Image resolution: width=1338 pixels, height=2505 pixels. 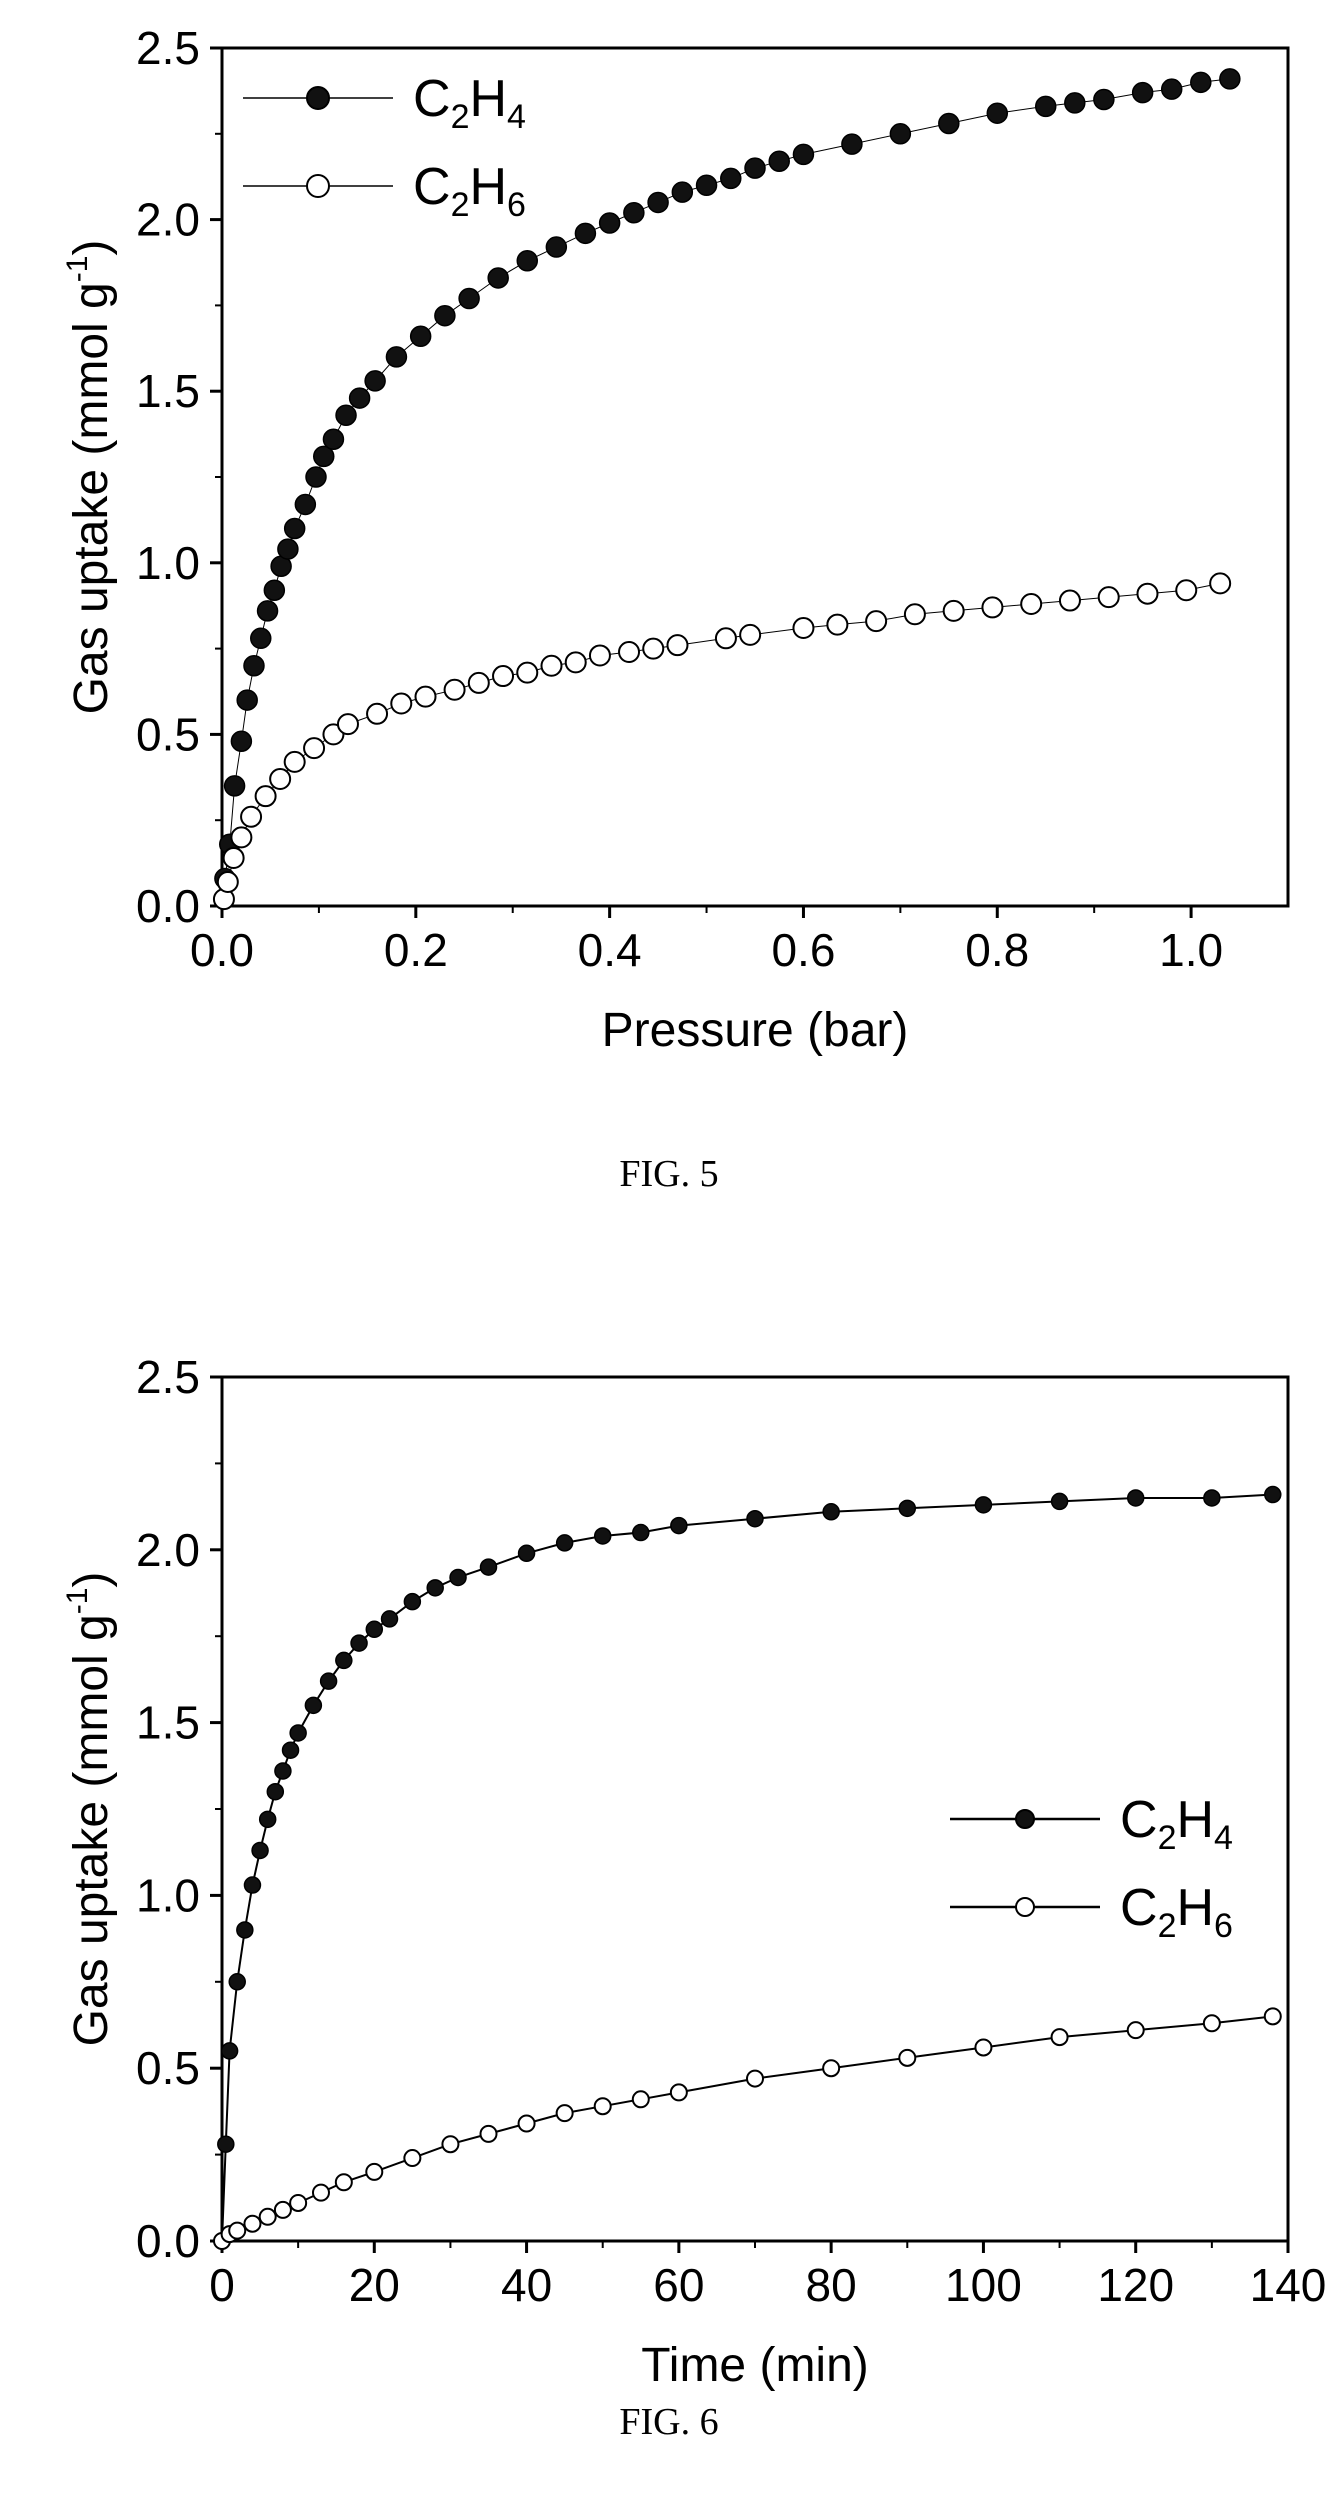 What do you see at coordinates (755, 1030) in the screenshot?
I see `x-axis-label: Pressure (bar)` at bounding box center [755, 1030].